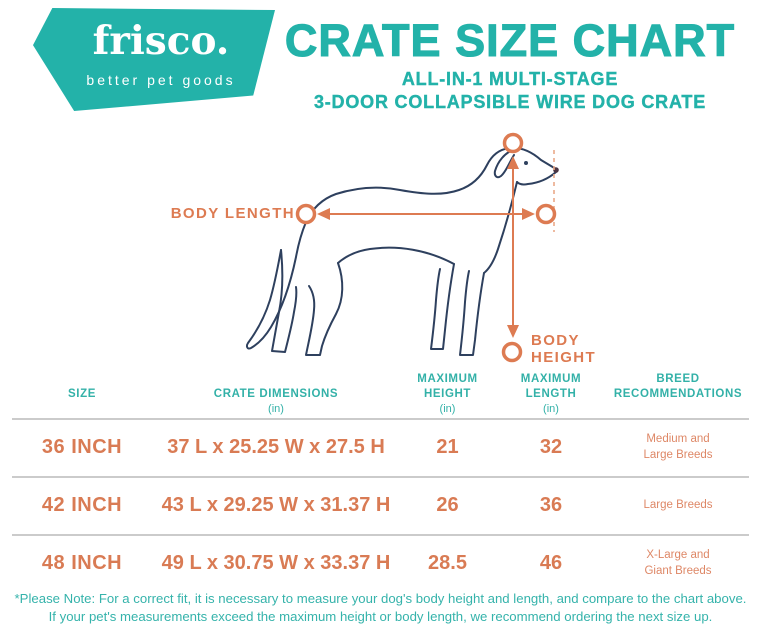 The image size is (761, 630). I want to click on breed-cell: X-Large and Giant Breeds, so click(678, 563).